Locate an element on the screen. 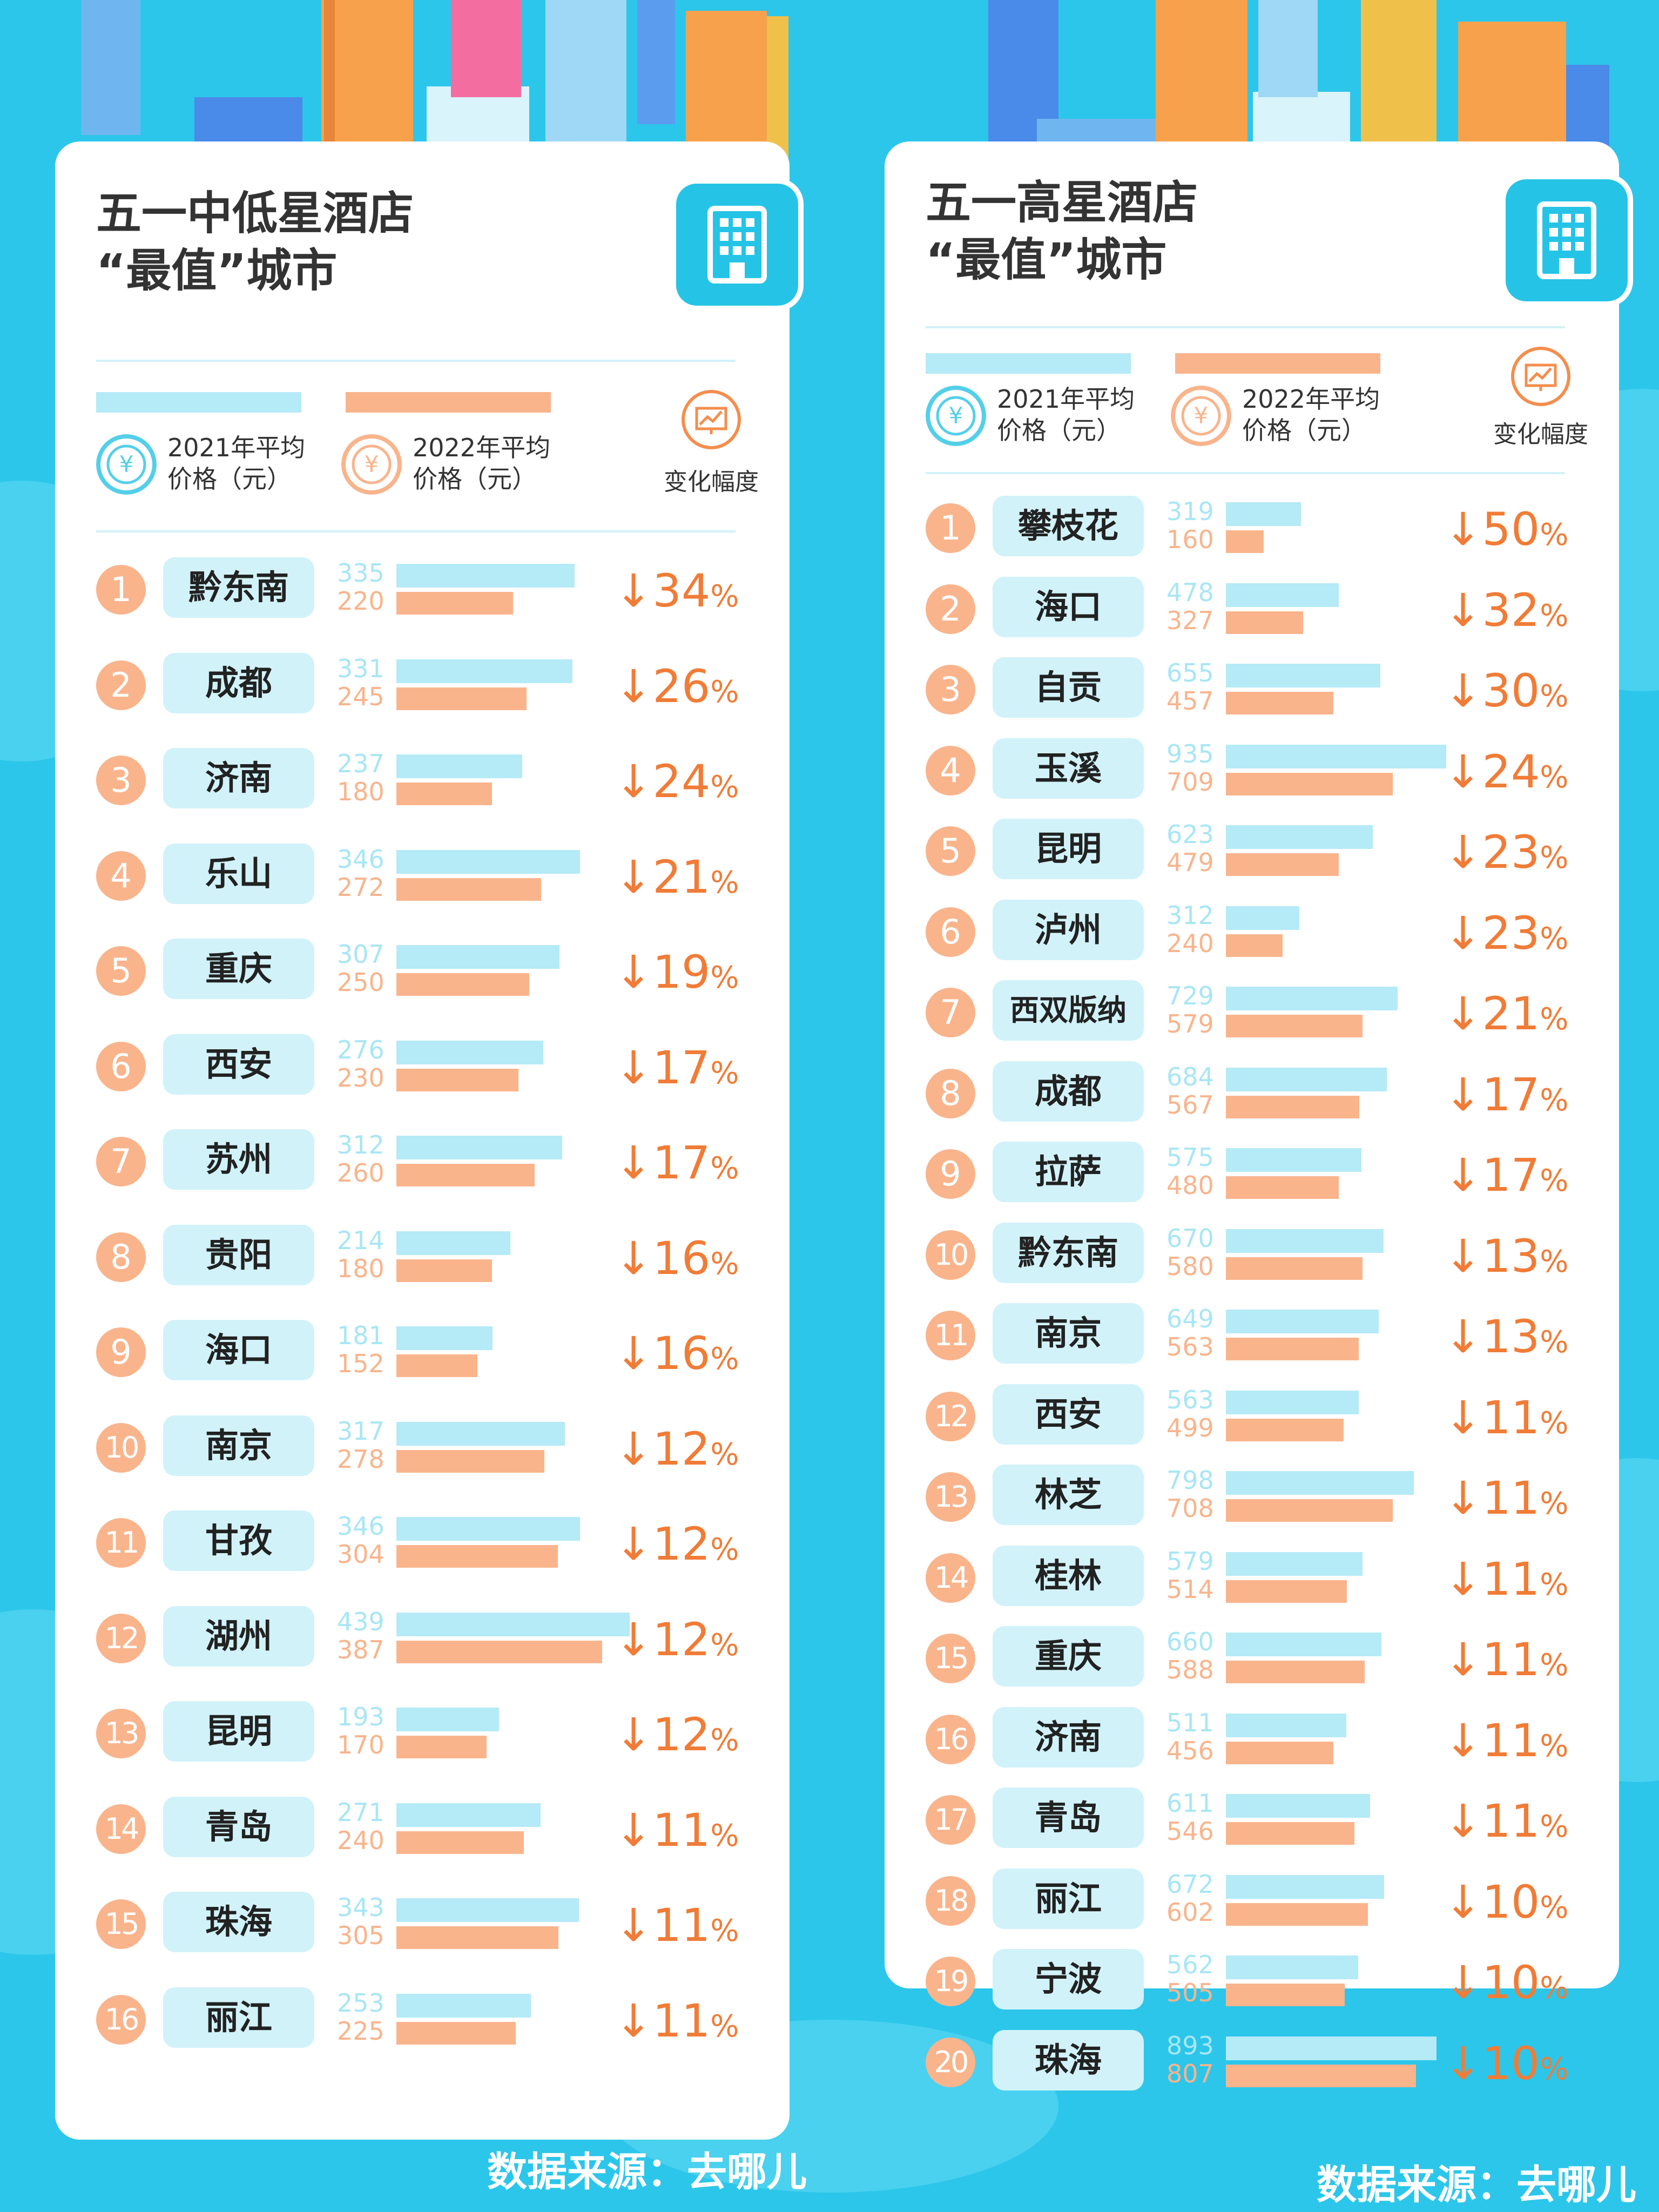  rank-badge: 16 is located at coordinates (121, 2019).